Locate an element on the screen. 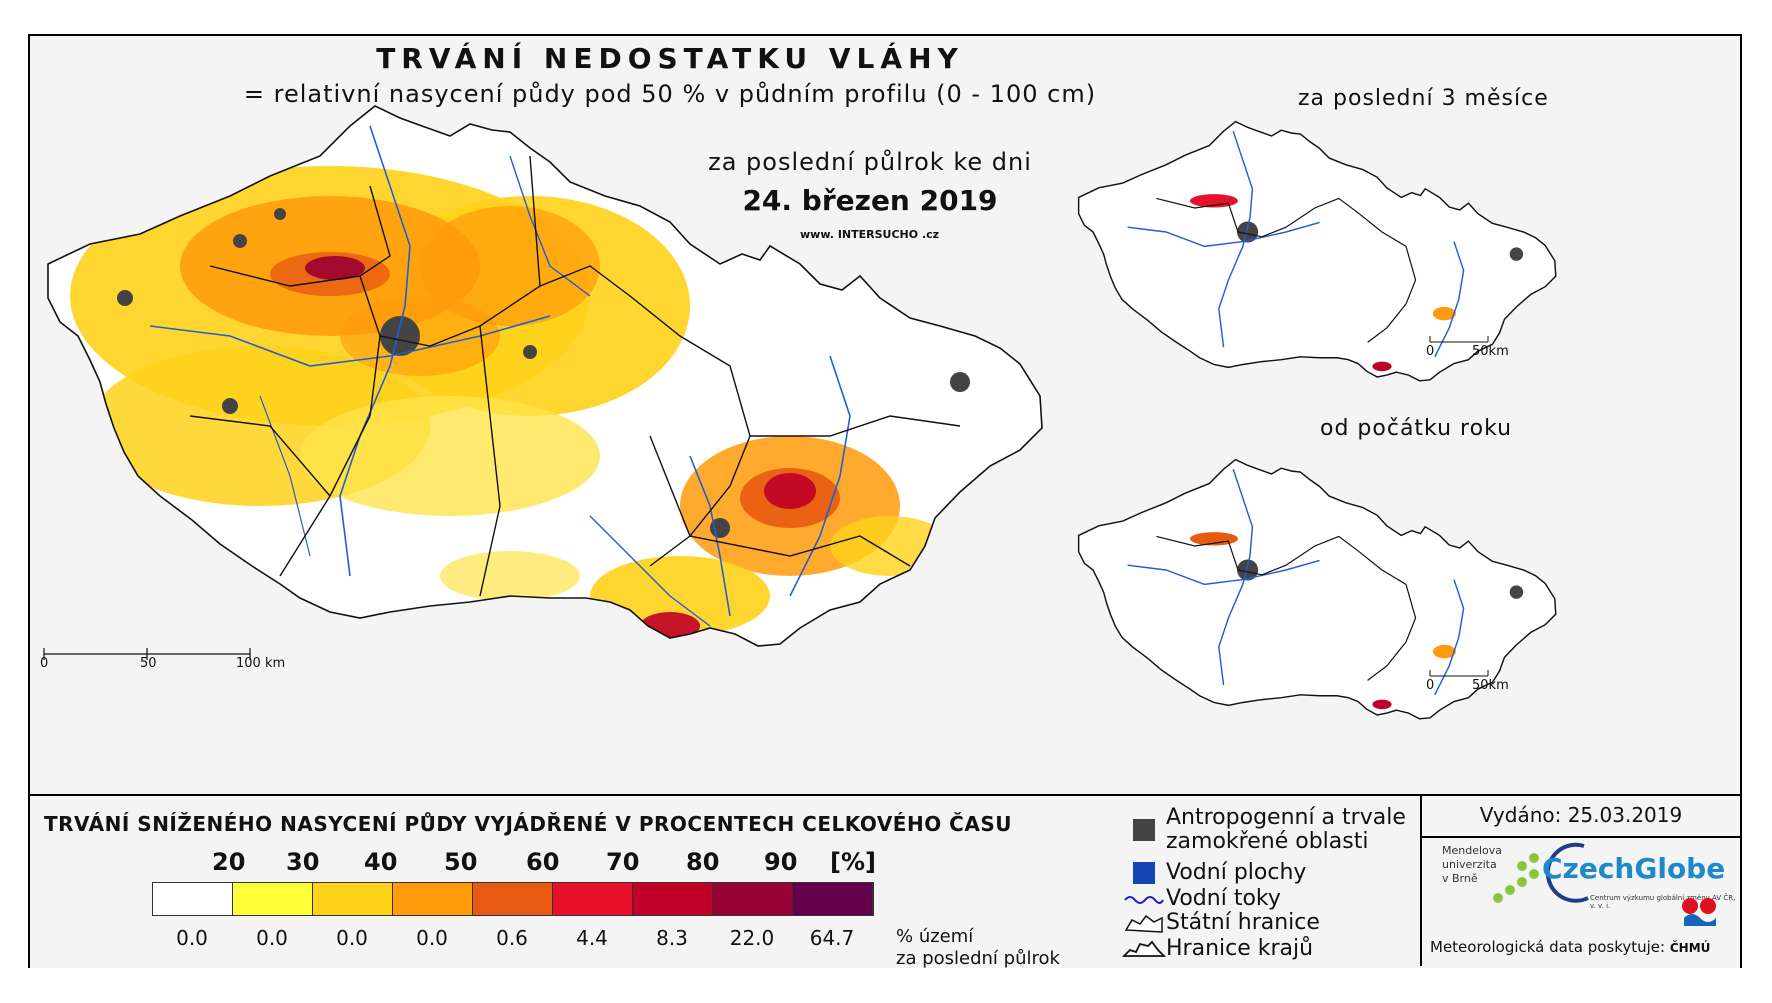  czechglobe-logo: CzechGlobe is located at coordinates (1634, 868).